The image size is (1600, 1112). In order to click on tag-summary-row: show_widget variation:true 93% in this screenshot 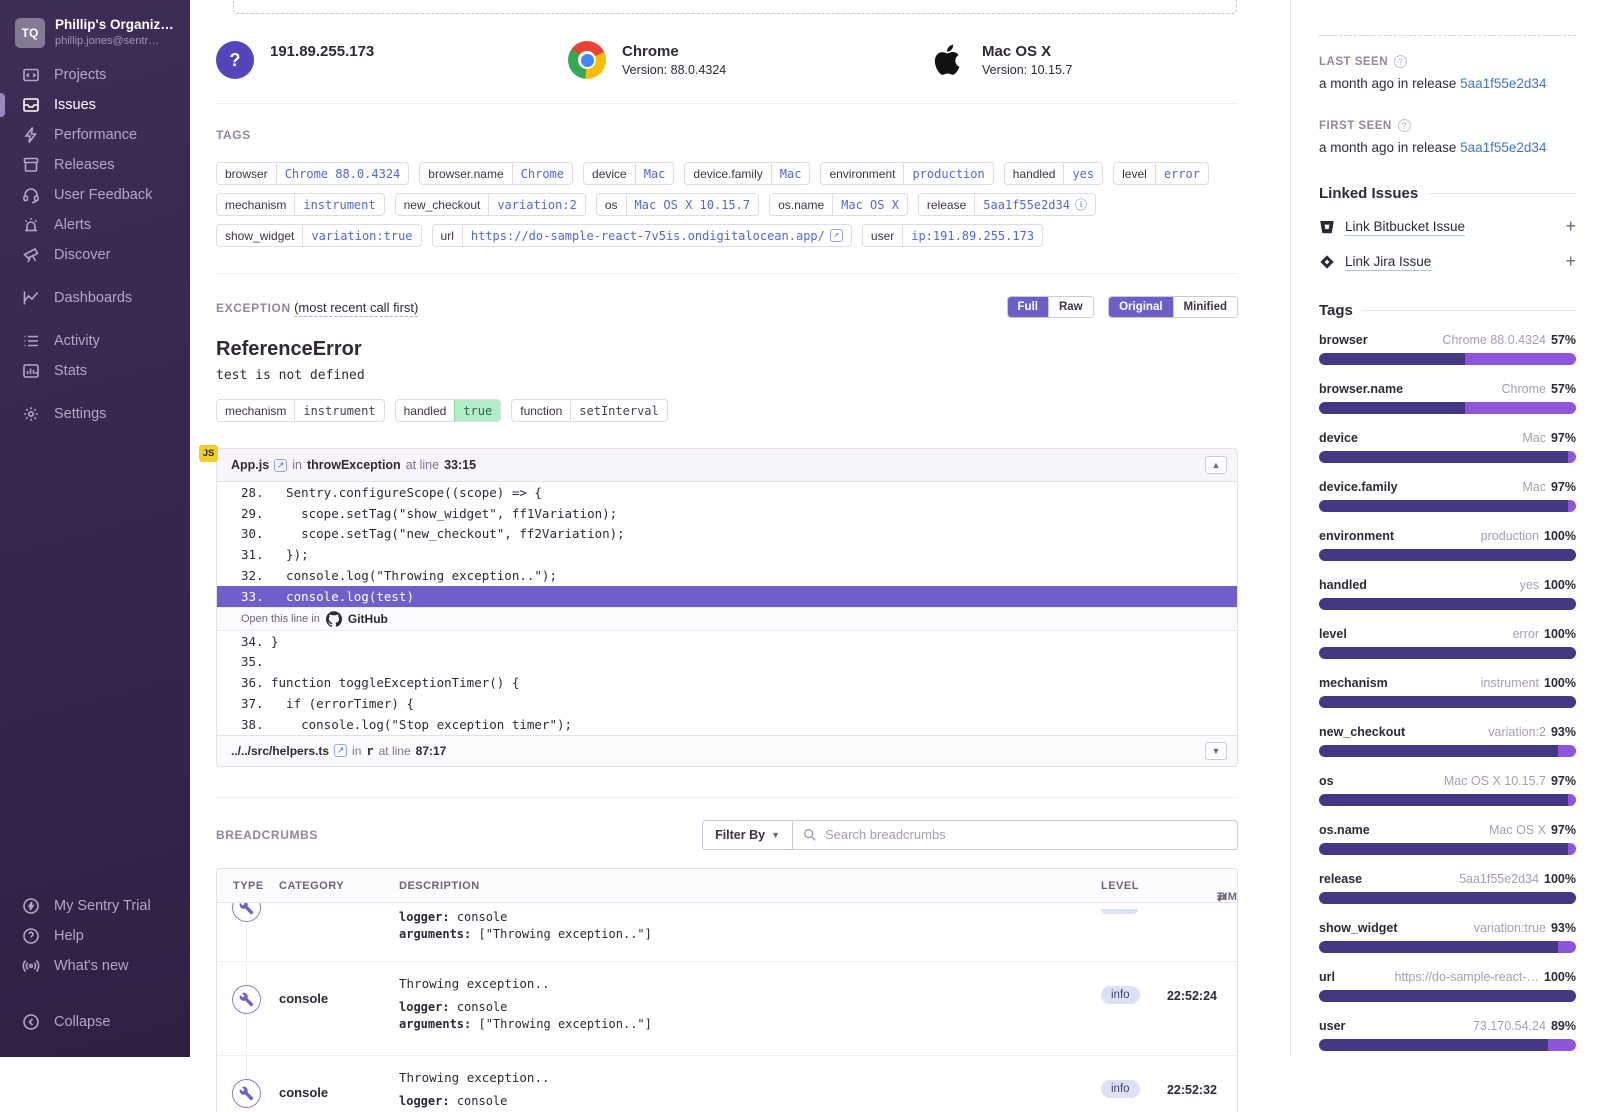, I will do `click(1447, 937)`.